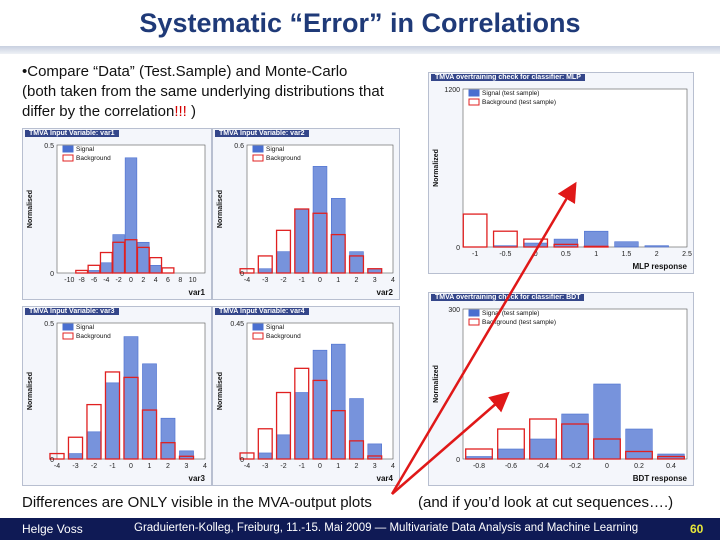  What do you see at coordinates (543, 466) in the screenshot?
I see `chart-5-x-tick: -0.4` at bounding box center [543, 466].